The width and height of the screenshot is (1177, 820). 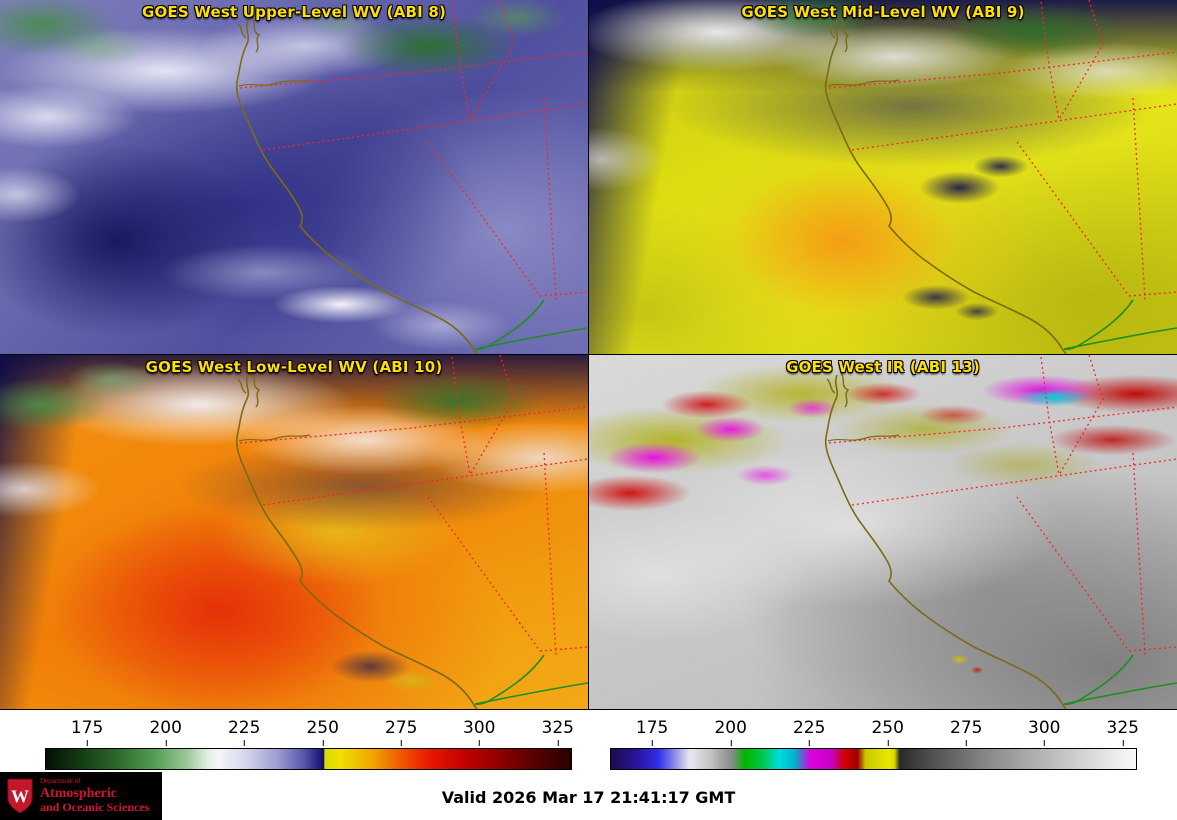 I want to click on colorbar-ir: 175 200 225 250 275 300 325, so click(x=882, y=745).